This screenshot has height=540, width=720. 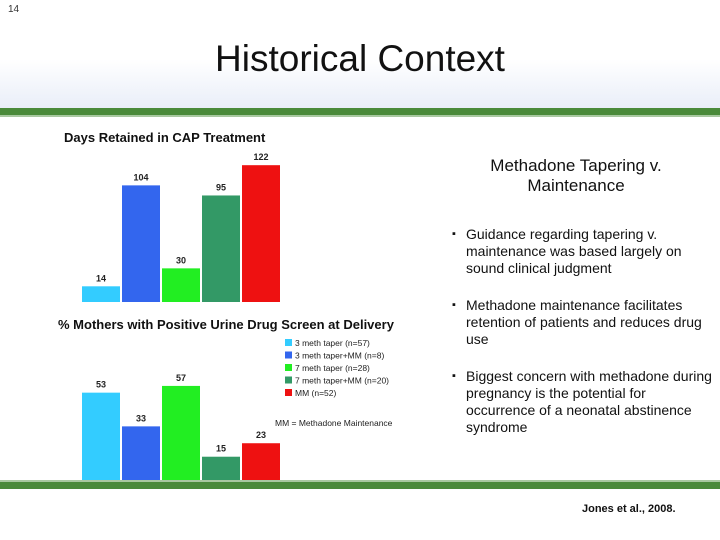 What do you see at coordinates (140, 177) in the screenshot?
I see `chart1-data-label: 104` at bounding box center [140, 177].